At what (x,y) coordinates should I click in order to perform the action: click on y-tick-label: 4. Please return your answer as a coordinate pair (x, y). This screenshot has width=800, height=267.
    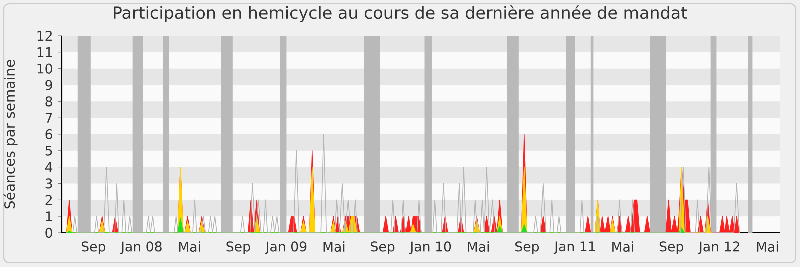
    Looking at the image, I should click on (49, 167).